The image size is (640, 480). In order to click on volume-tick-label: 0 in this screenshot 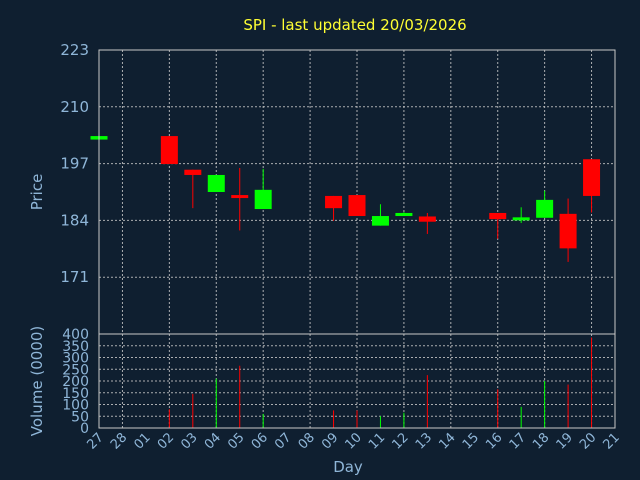, I will do `click(84, 429)`.